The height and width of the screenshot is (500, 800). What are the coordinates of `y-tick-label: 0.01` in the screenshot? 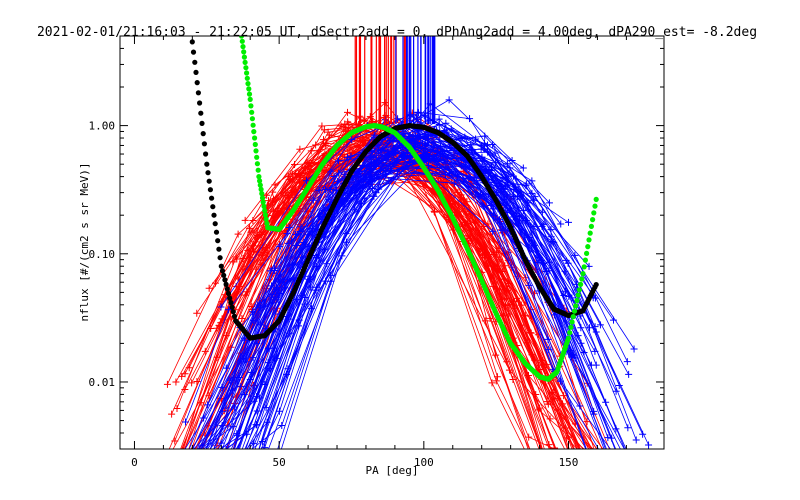 It's located at (102, 382).